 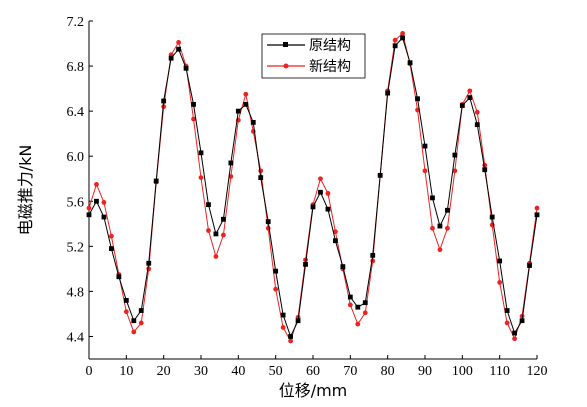 I want to click on legend-label-series-1: 原结构, so click(x=330, y=46).